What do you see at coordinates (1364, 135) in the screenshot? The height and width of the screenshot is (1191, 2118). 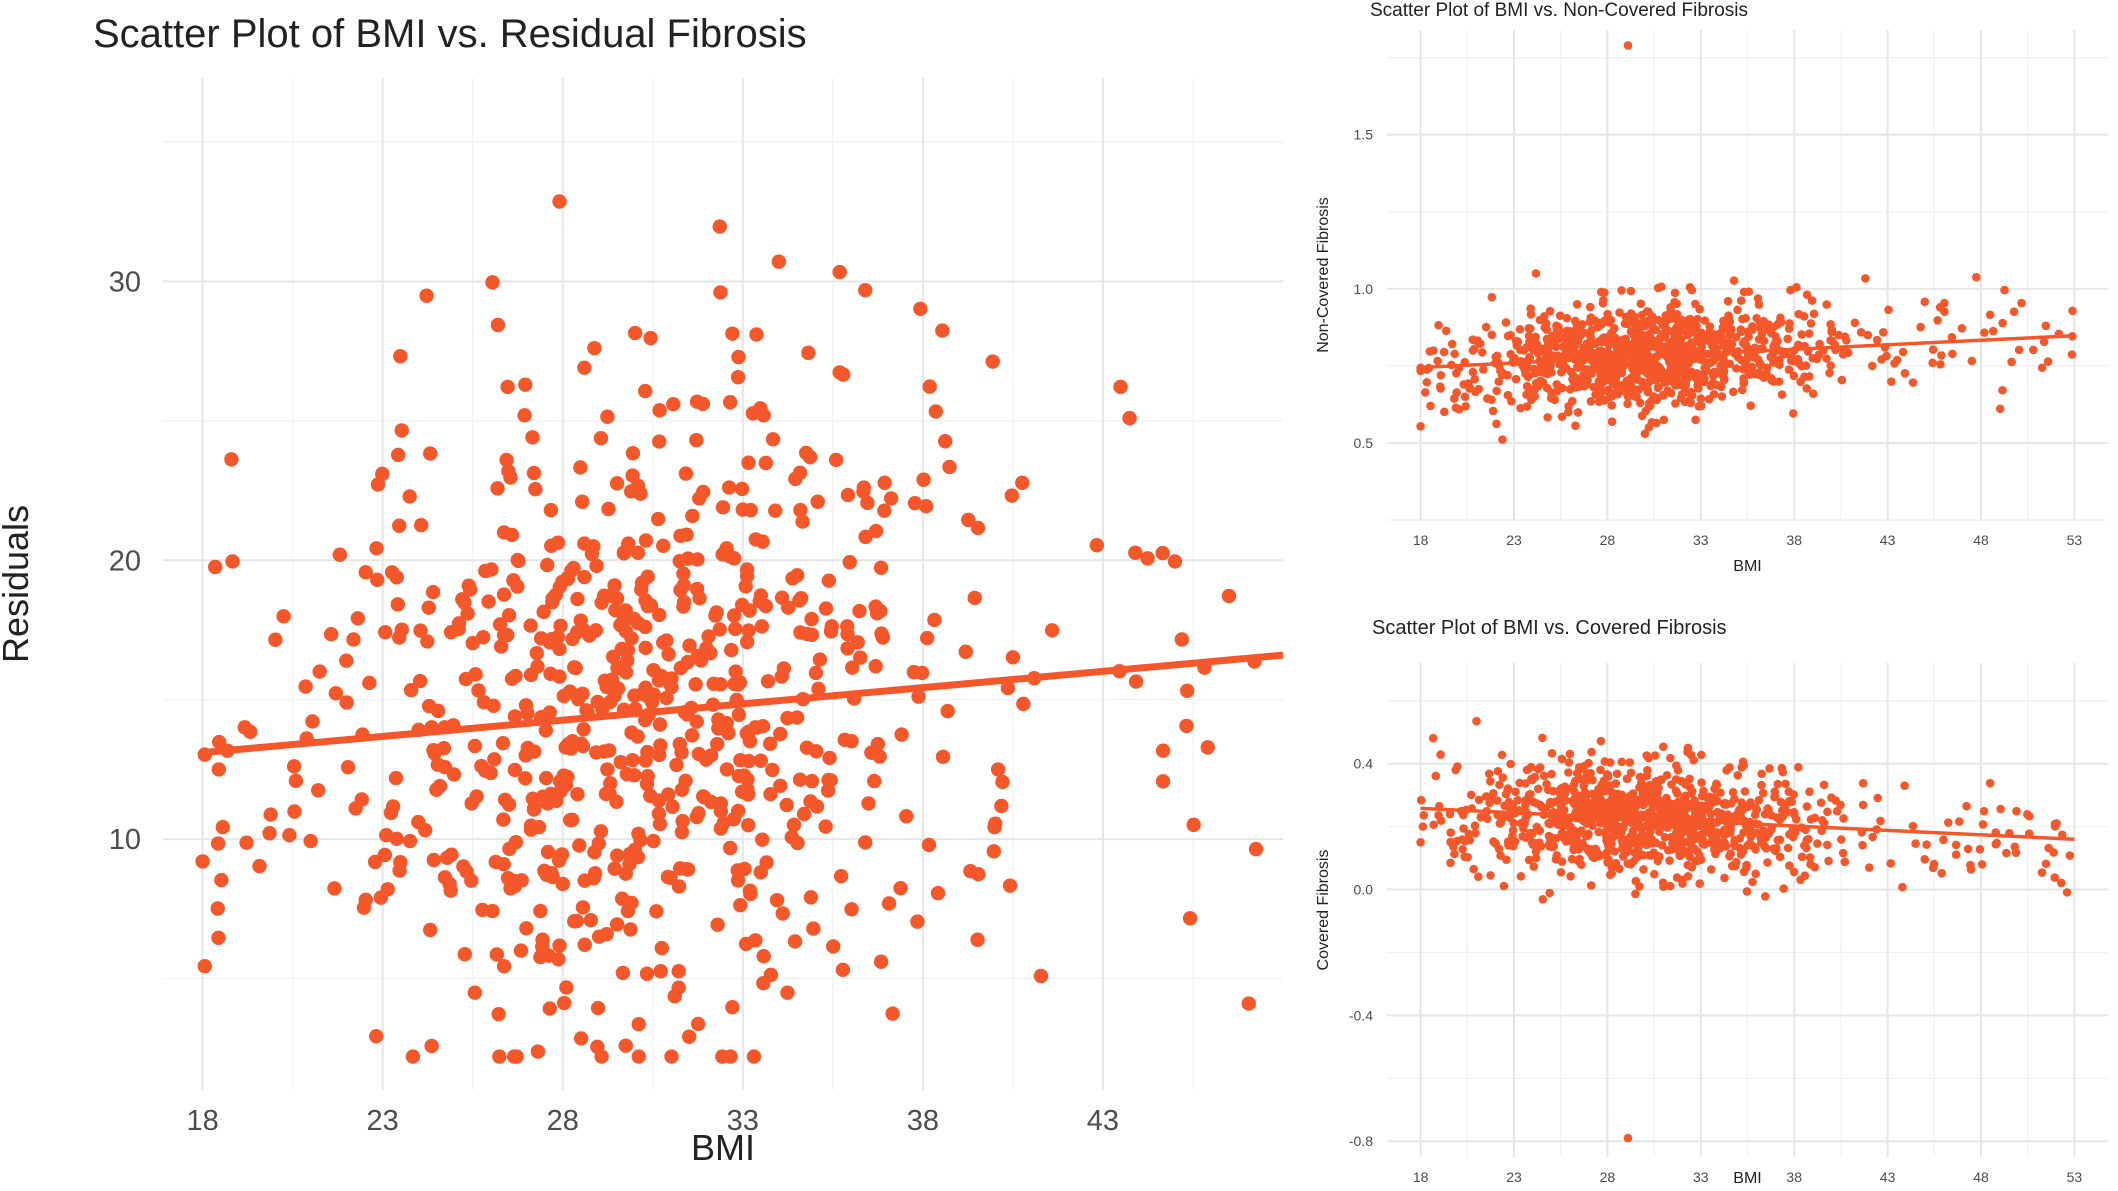 I see `y-tick-label: 1.5` at bounding box center [1364, 135].